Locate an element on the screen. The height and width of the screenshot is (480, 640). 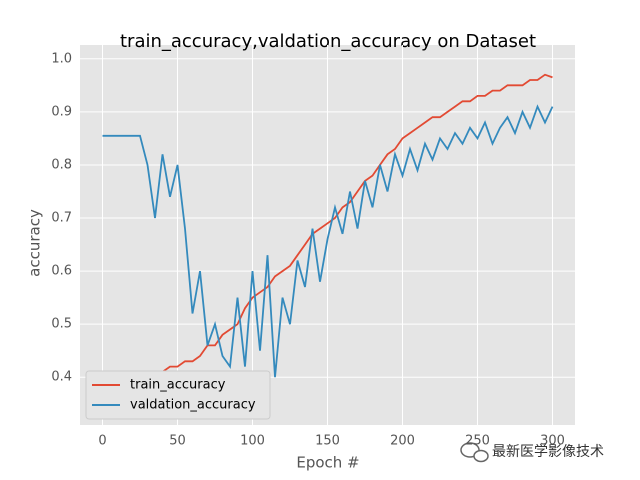
y-tick-label: 0.9 is located at coordinates (61, 111).